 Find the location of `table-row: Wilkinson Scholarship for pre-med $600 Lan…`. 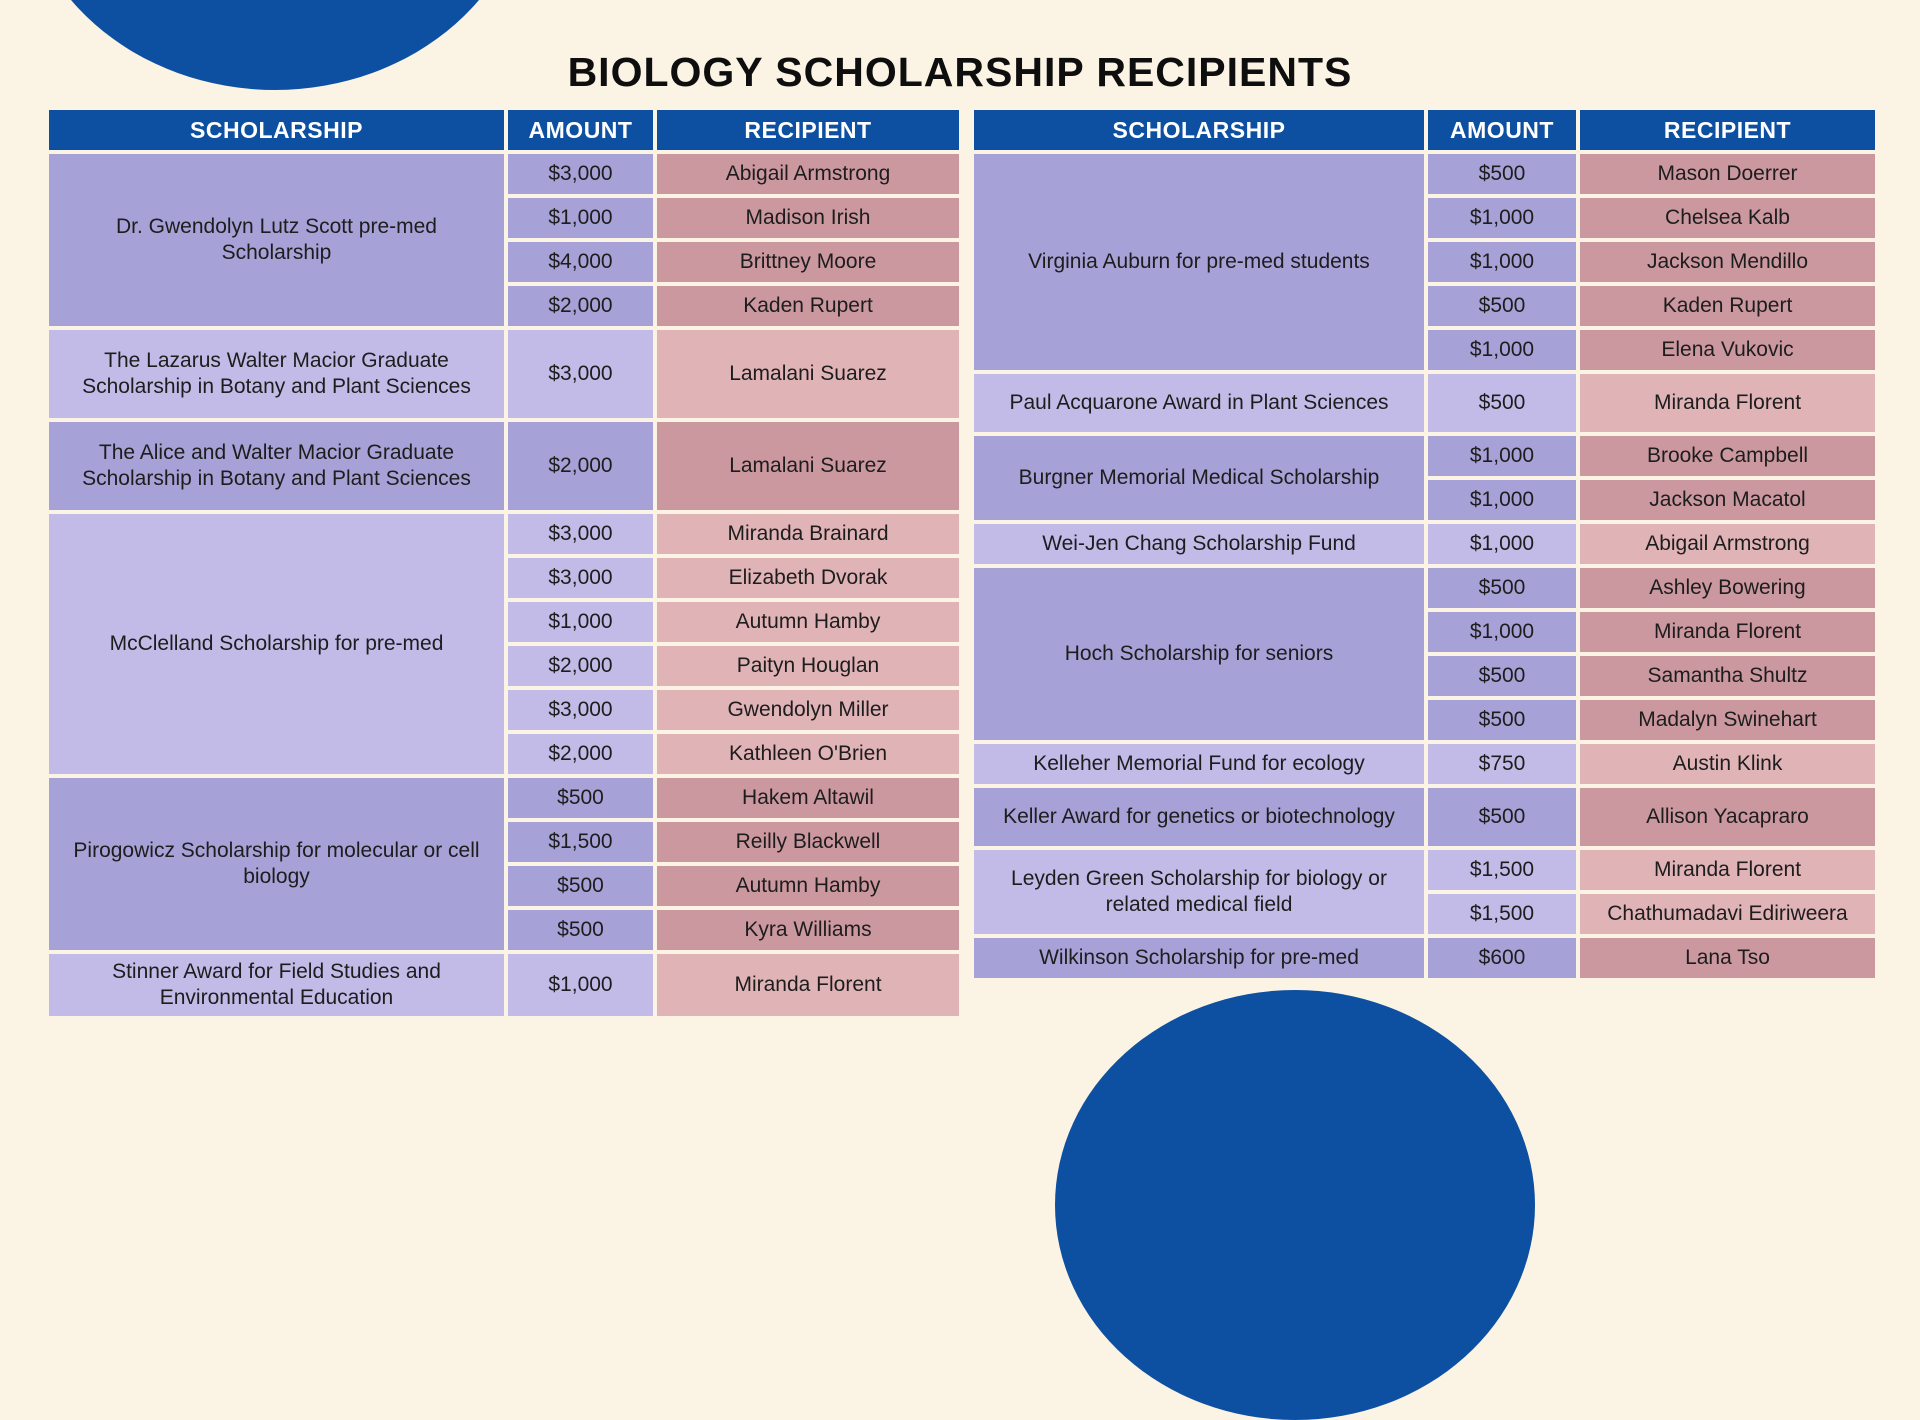

table-row: Wilkinson Scholarship for pre-med $600 Lan… is located at coordinates (1424, 958).